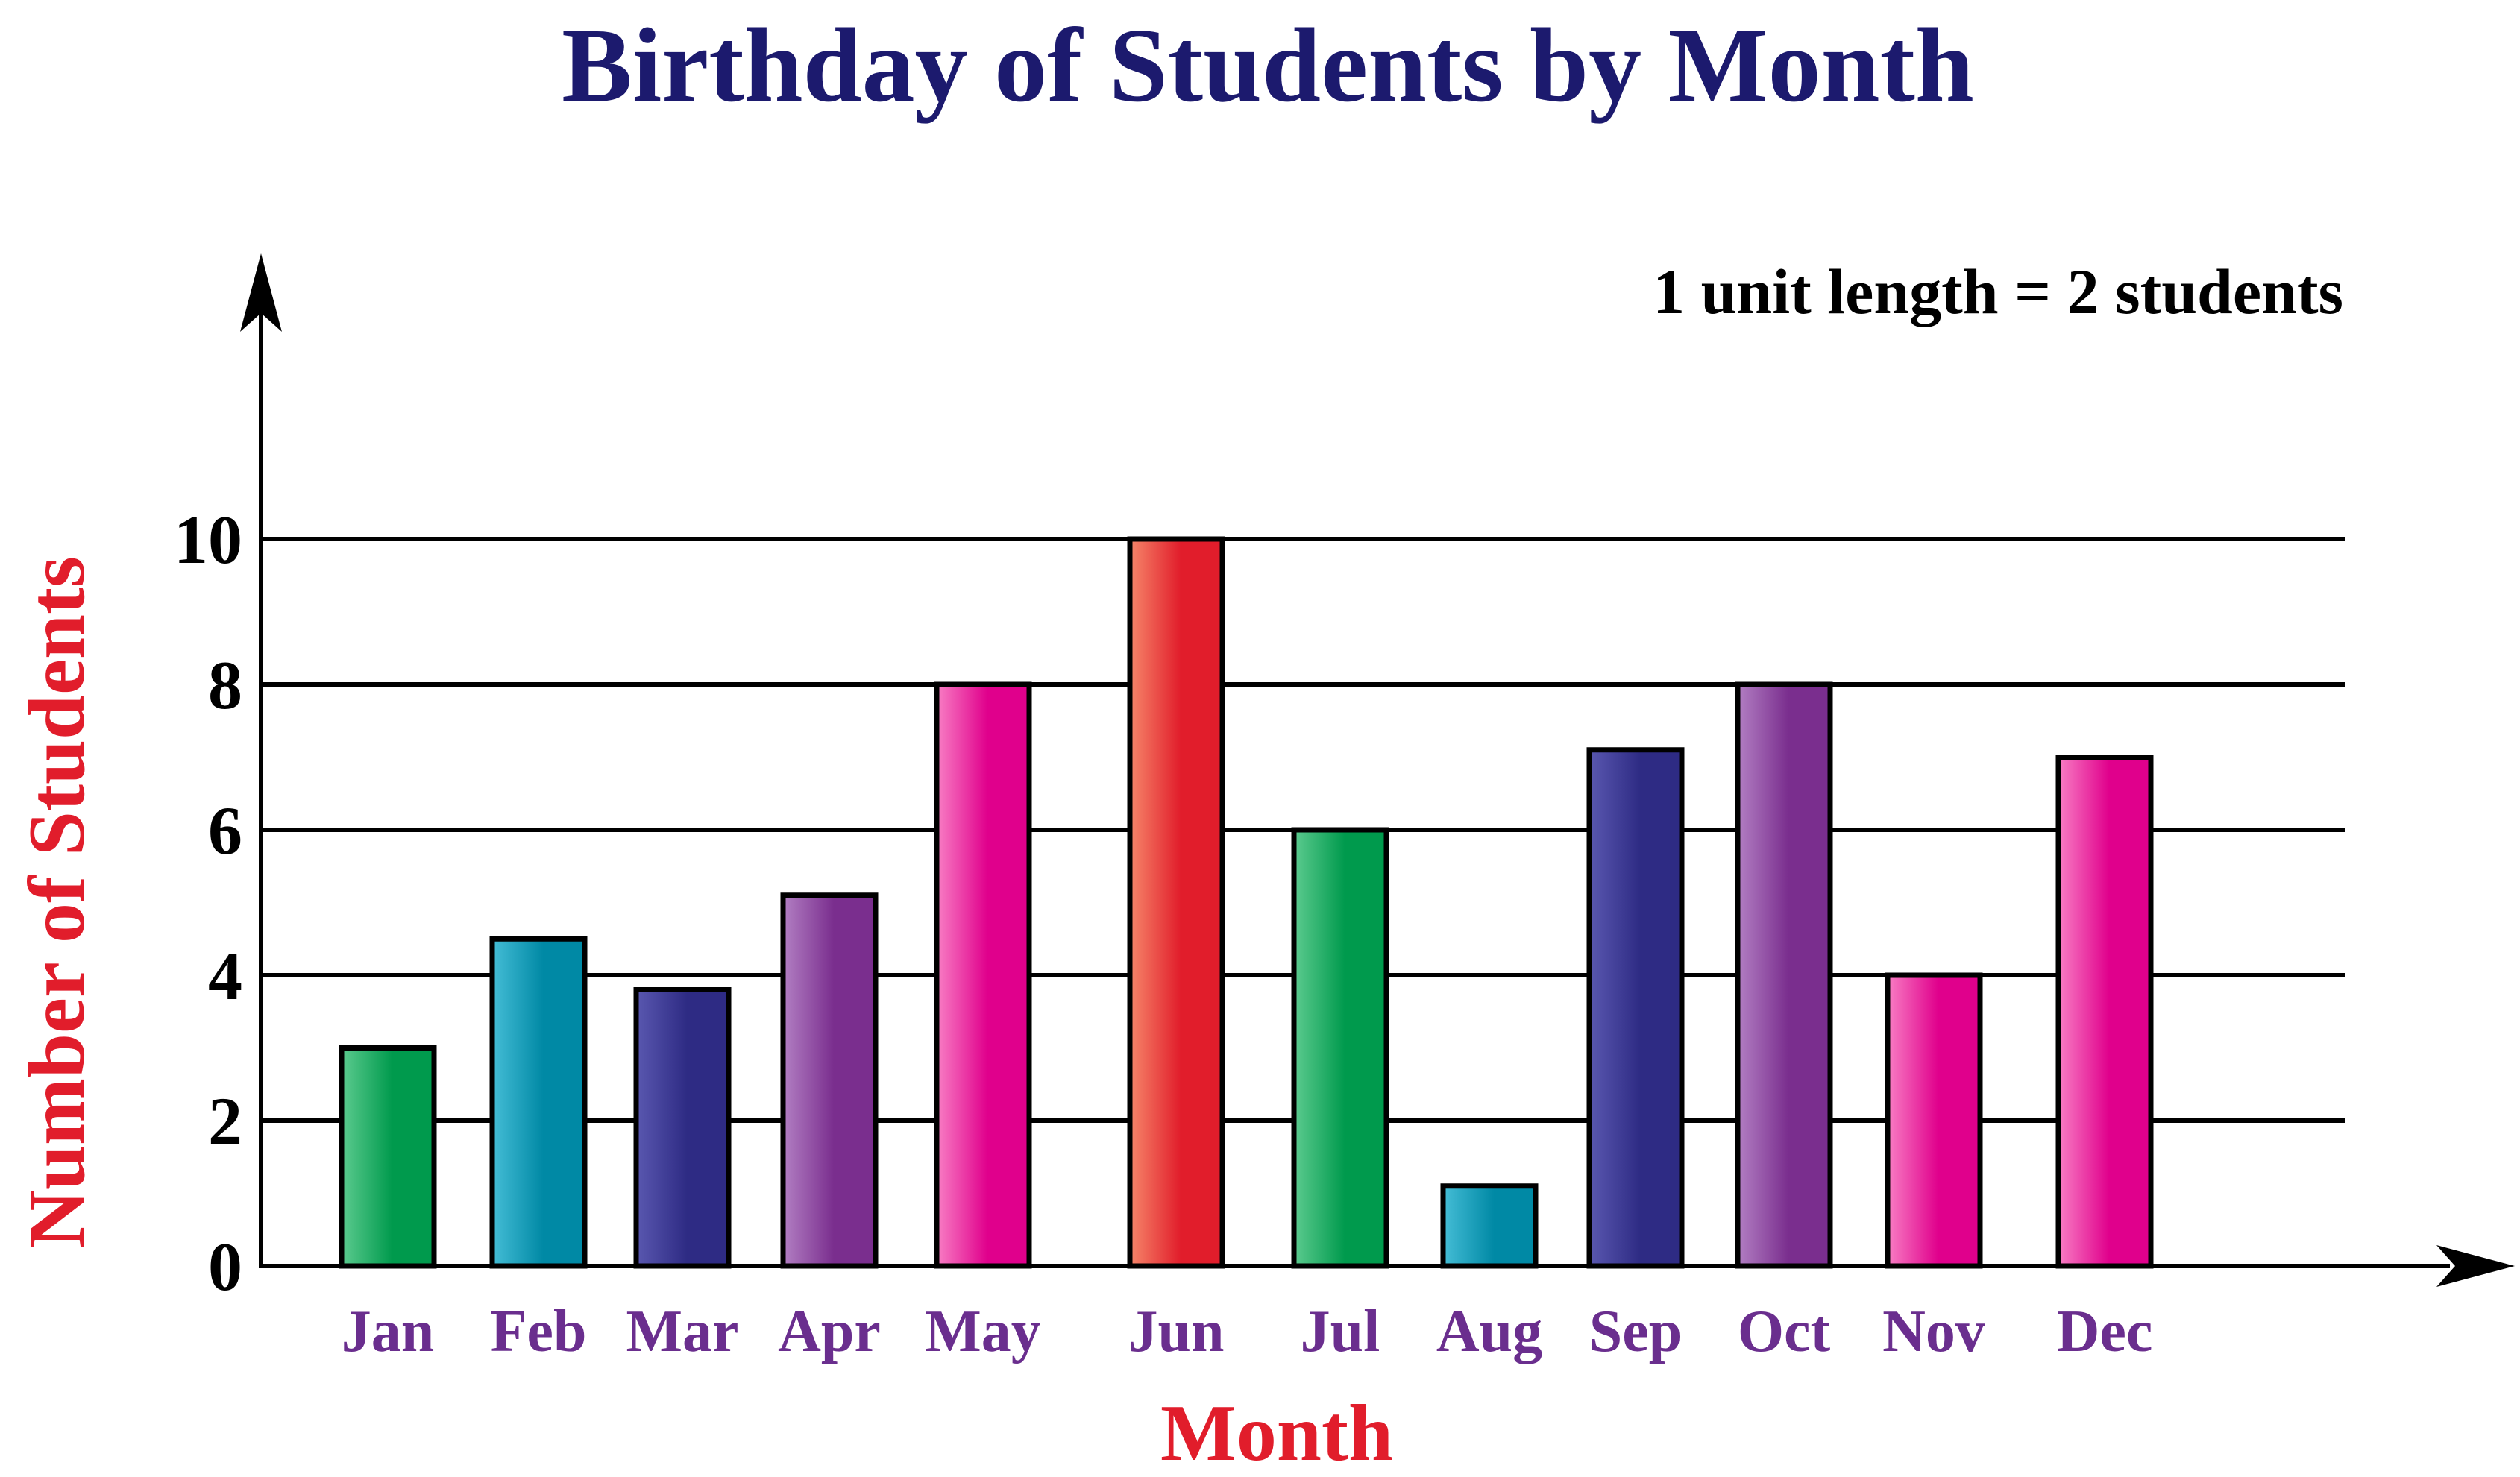  What do you see at coordinates (225, 685) in the screenshot?
I see `y-tick-label: 8` at bounding box center [225, 685].